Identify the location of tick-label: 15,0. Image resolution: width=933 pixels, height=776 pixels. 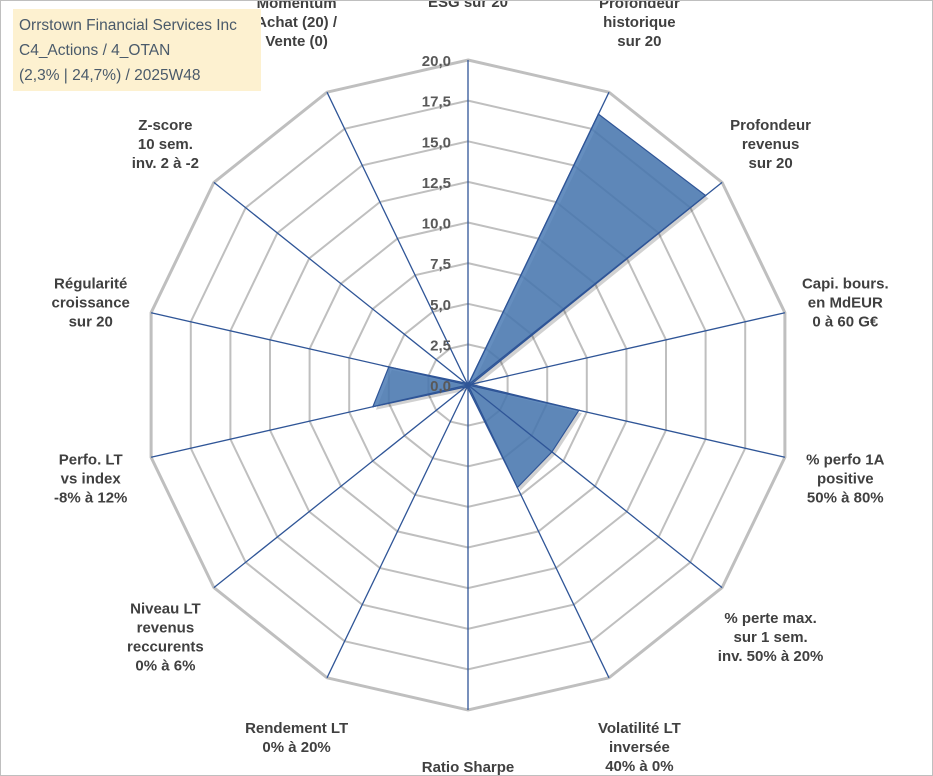
(436, 142).